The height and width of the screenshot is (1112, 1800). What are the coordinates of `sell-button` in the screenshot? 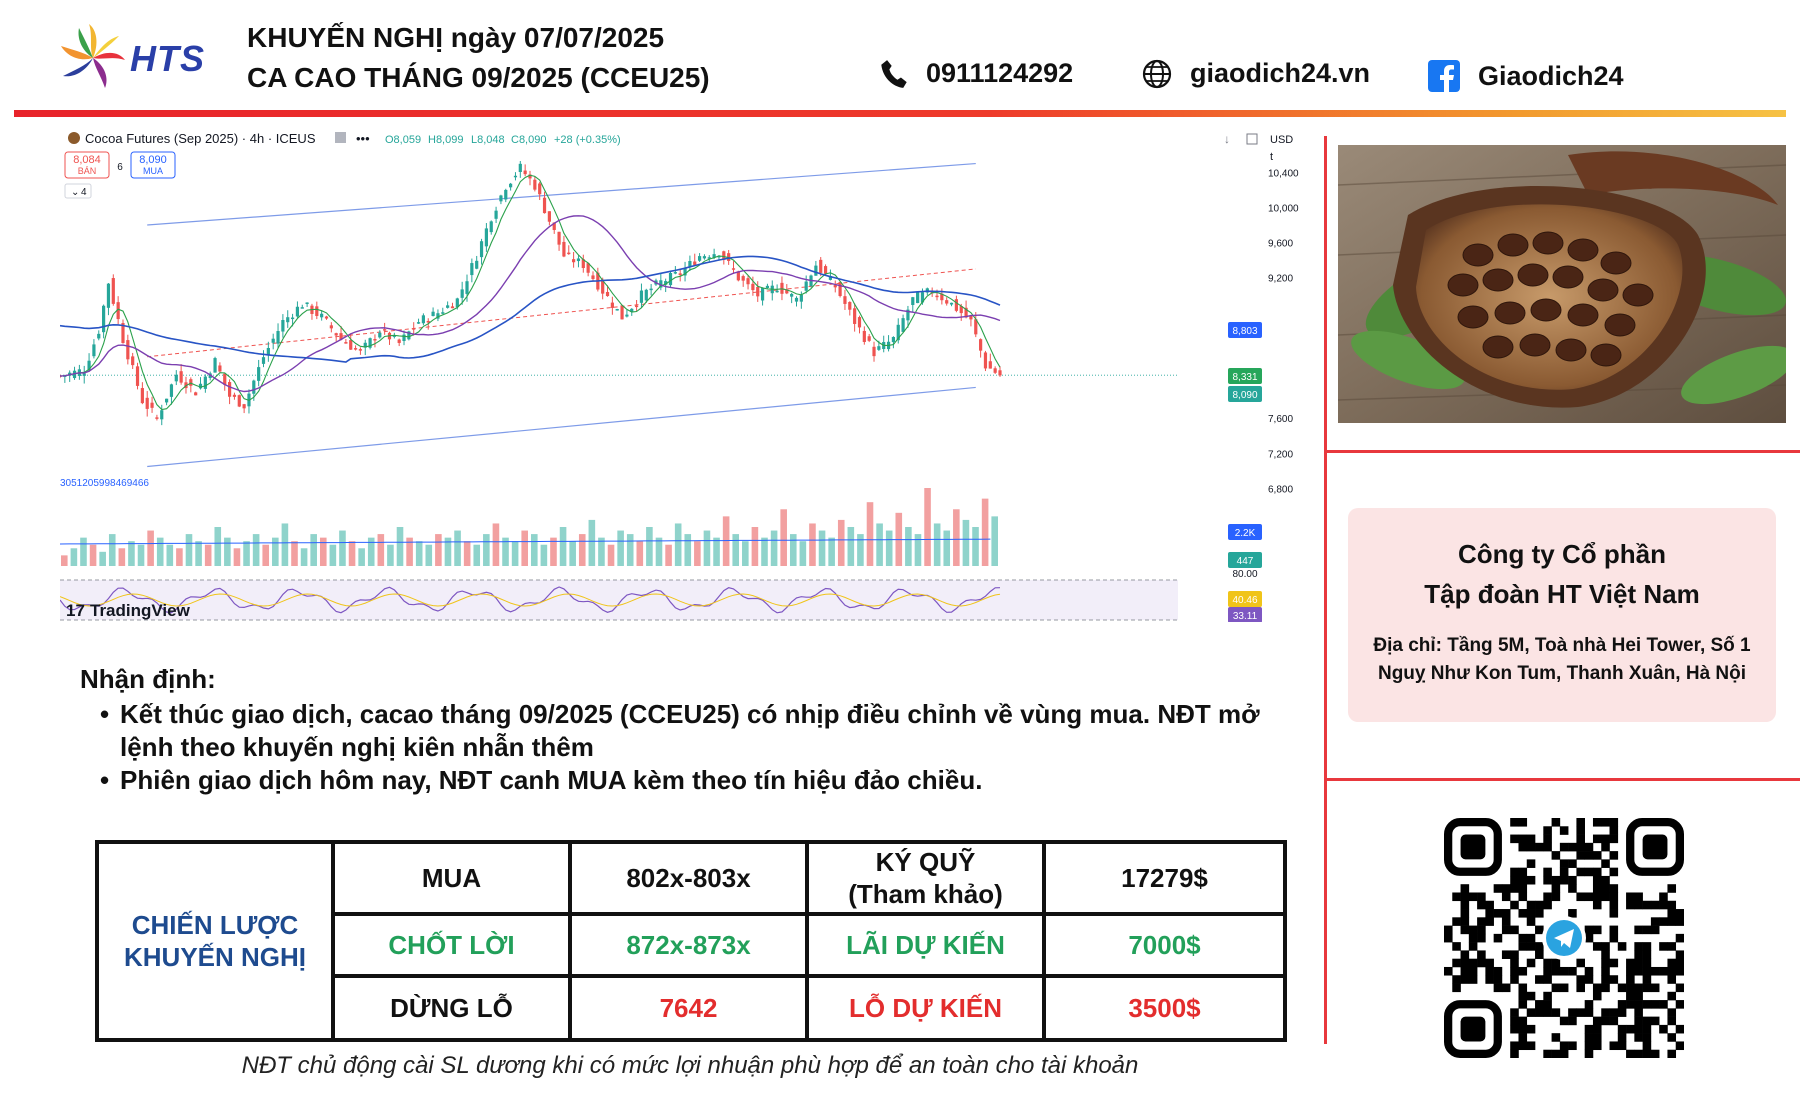 It's located at (87, 165).